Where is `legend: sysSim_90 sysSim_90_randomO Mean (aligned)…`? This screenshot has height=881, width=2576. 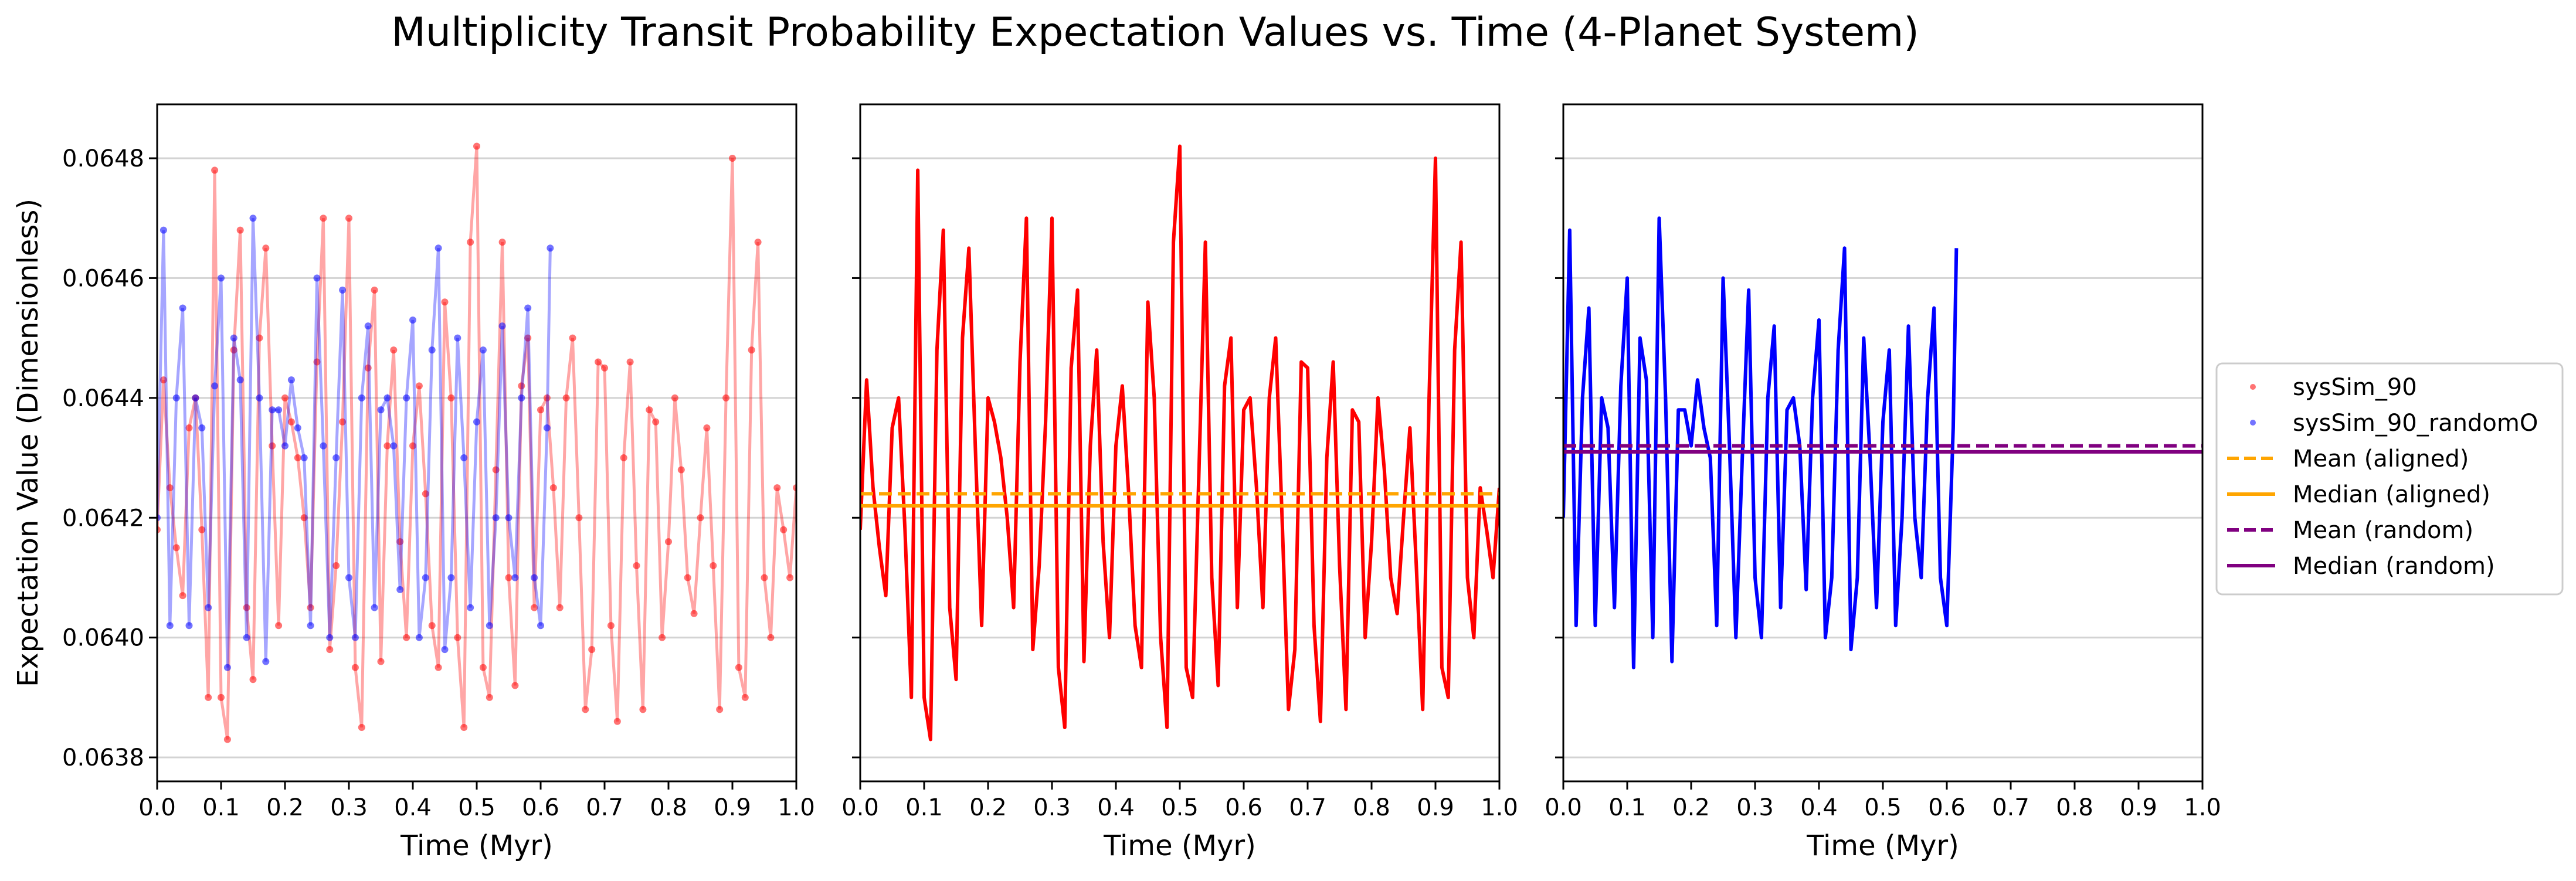 legend: sysSim_90 sysSim_90_randomO Mean (aligned)… is located at coordinates (2389, 479).